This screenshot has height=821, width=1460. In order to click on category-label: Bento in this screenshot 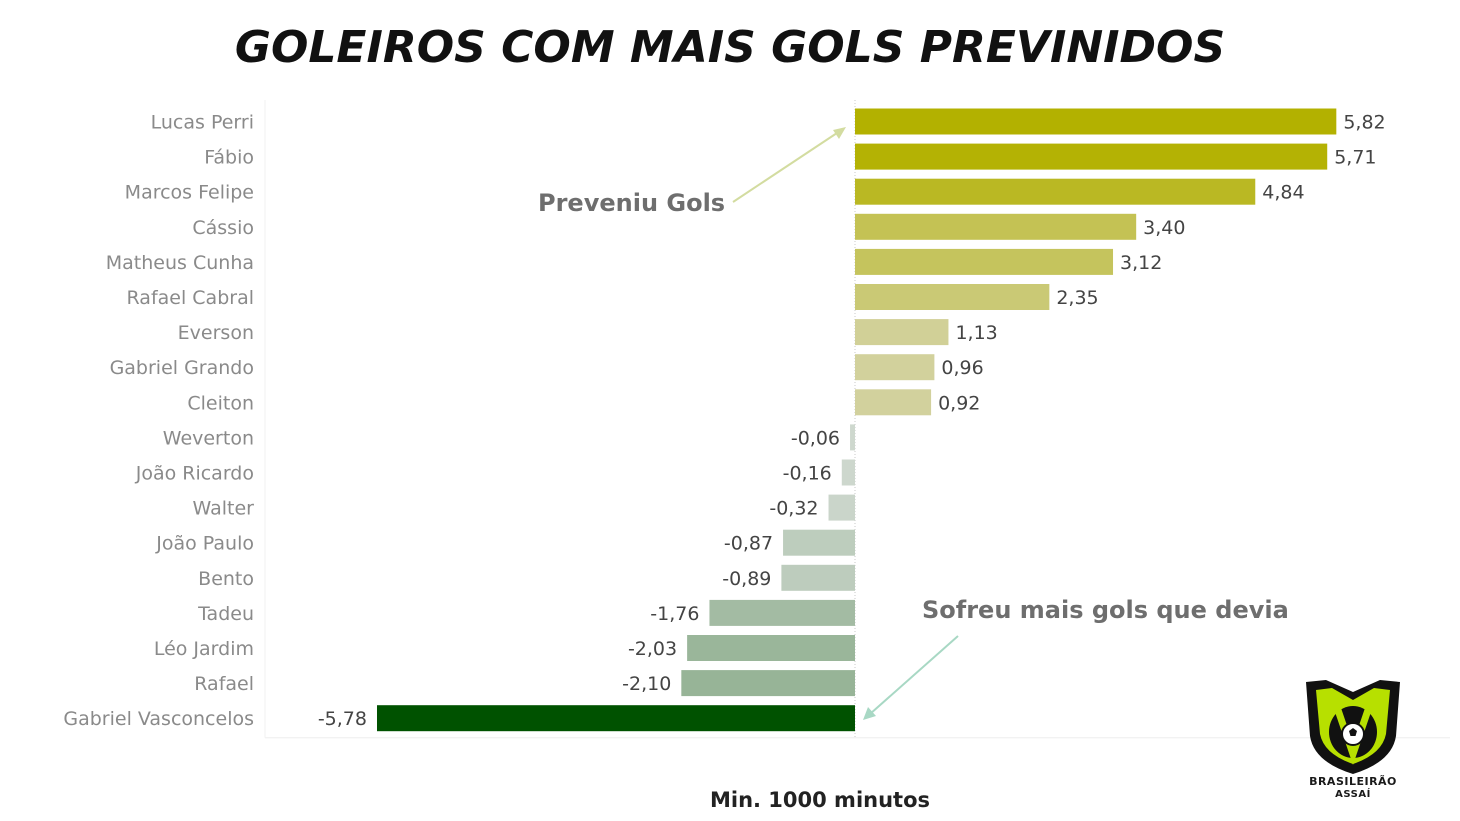, I will do `click(226, 579)`.